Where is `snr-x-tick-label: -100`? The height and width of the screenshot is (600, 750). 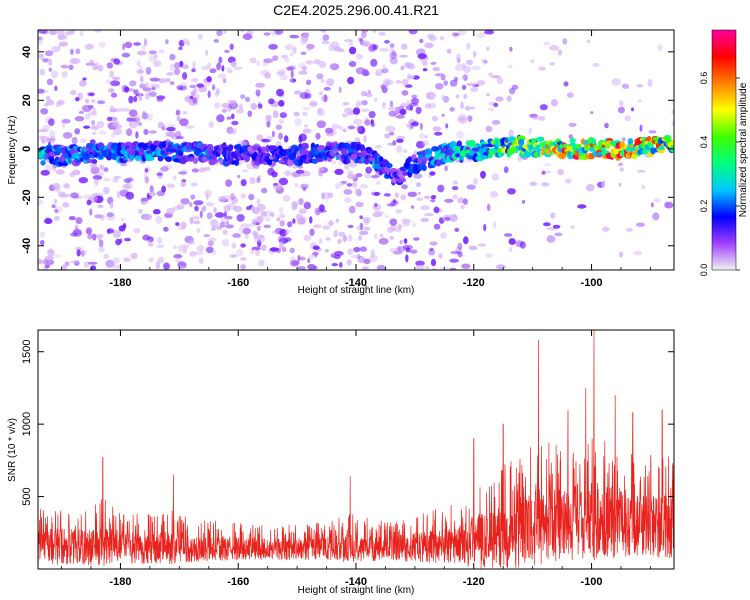 snr-x-tick-label: -100 is located at coordinates (592, 582).